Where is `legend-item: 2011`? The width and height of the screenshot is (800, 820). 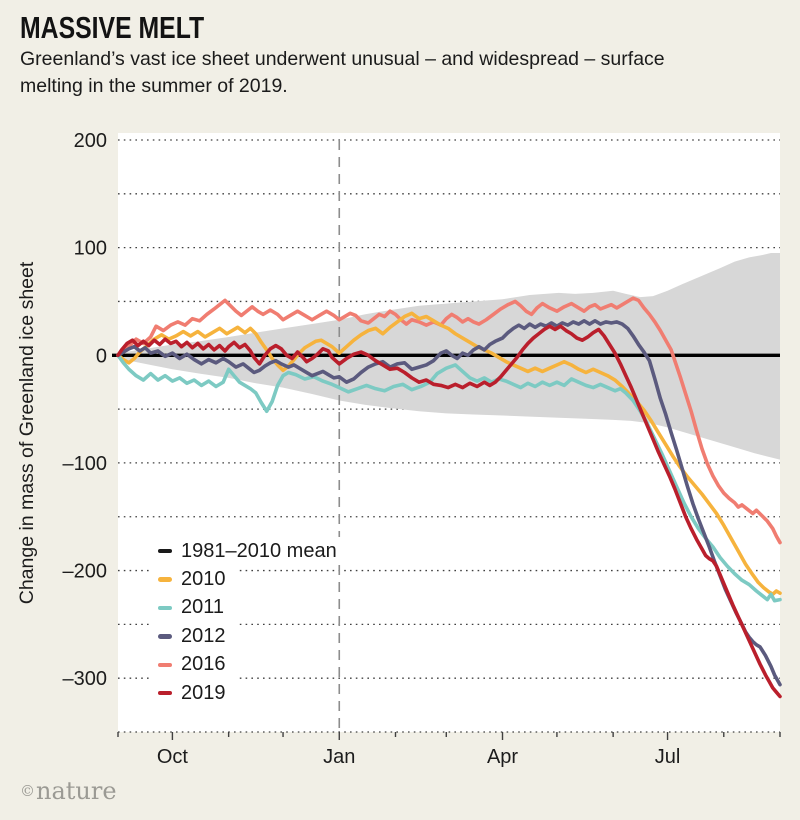 legend-item: 2011 is located at coordinates (193, 608).